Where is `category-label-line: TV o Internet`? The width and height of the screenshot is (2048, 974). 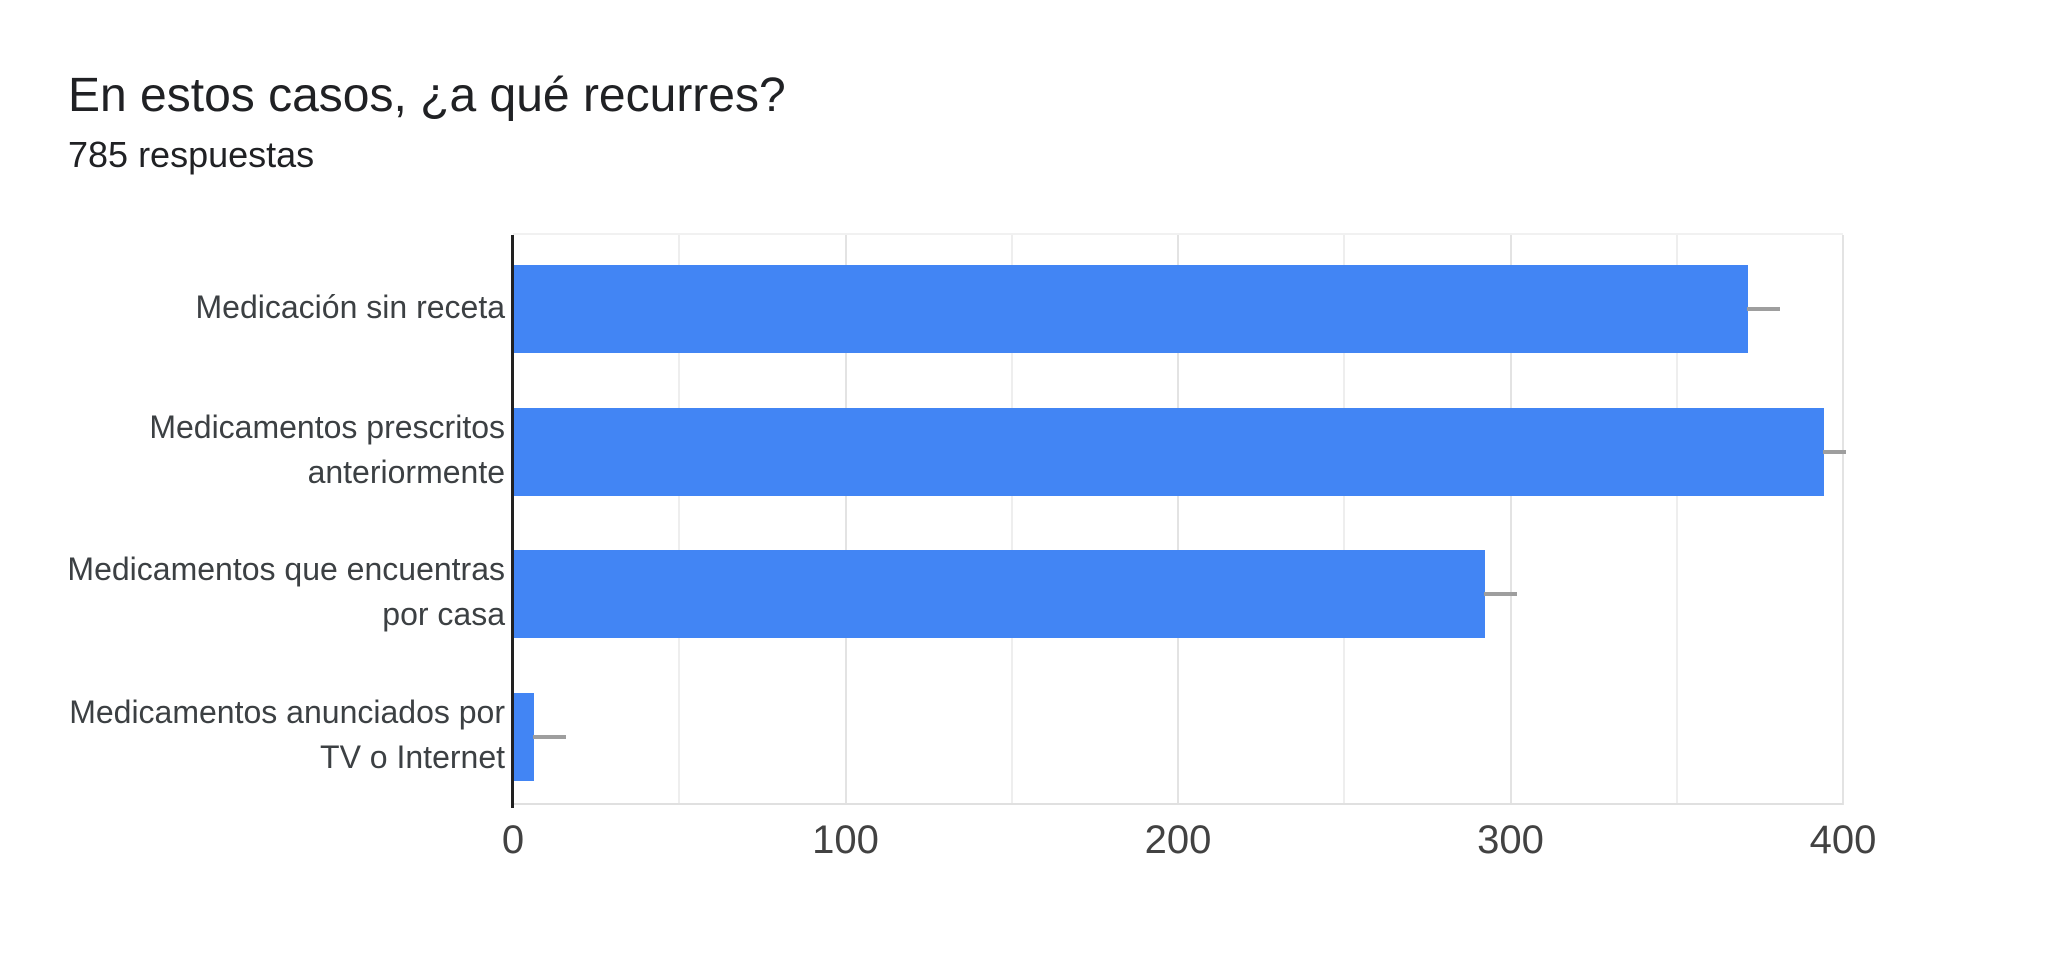
category-label-line: TV o Internet is located at coordinates (412, 756).